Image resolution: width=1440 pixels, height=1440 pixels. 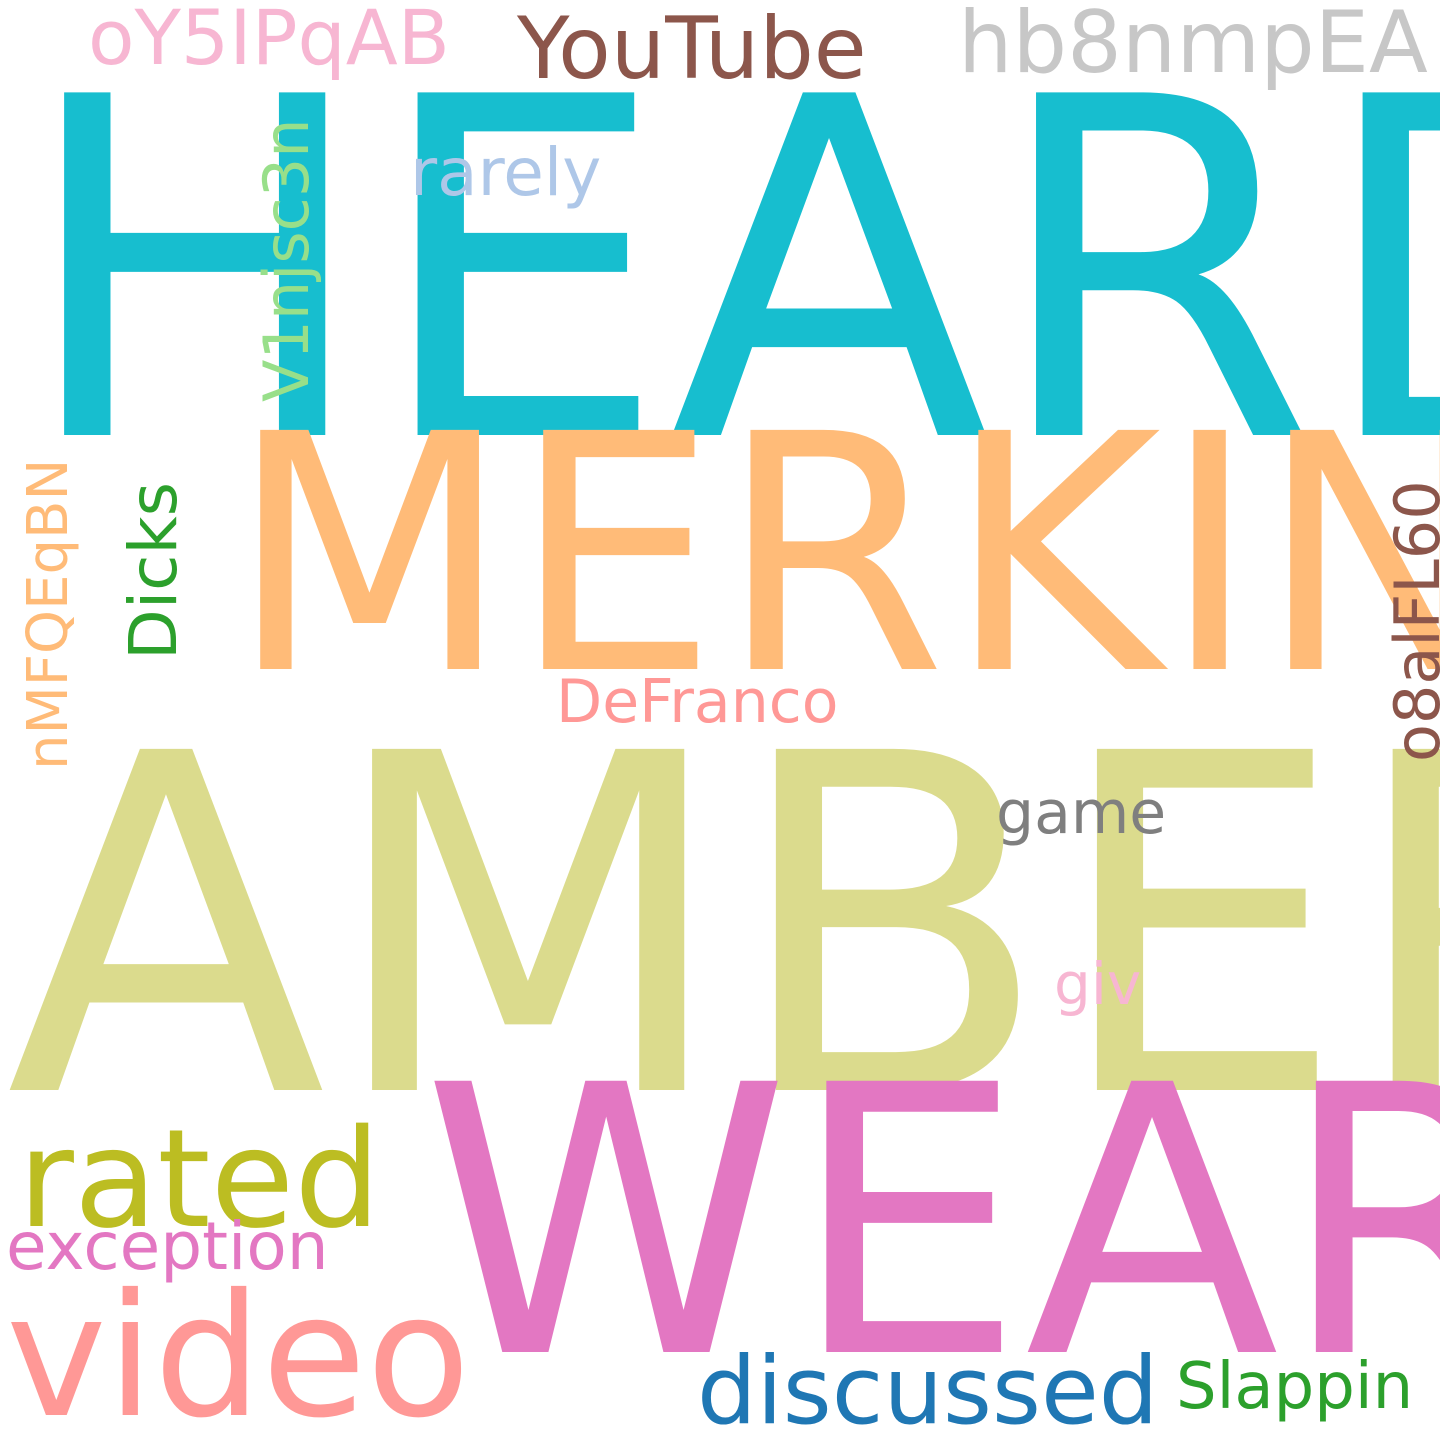 What do you see at coordinates (697, 702) in the screenshot?
I see `word-defranco: DeFranco` at bounding box center [697, 702].